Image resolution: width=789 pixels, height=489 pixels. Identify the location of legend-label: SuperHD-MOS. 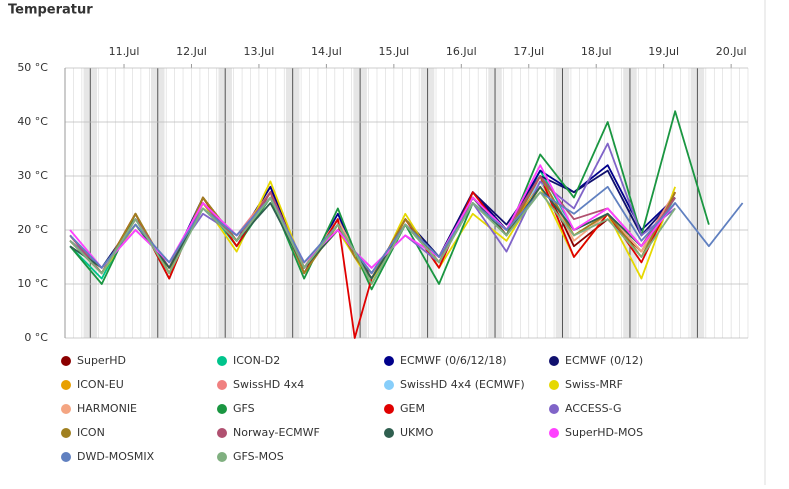
(604, 432).